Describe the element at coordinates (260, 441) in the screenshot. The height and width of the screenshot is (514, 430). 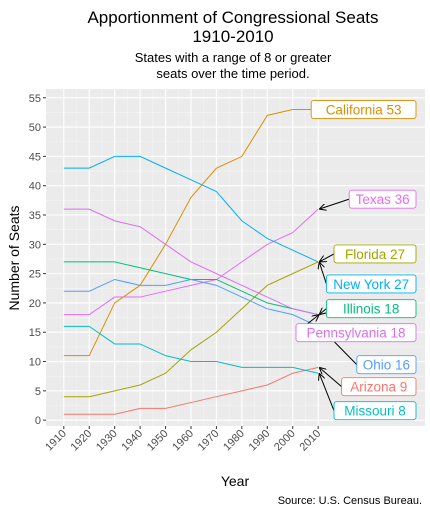
I see `x-tick-label: 1990` at that location.